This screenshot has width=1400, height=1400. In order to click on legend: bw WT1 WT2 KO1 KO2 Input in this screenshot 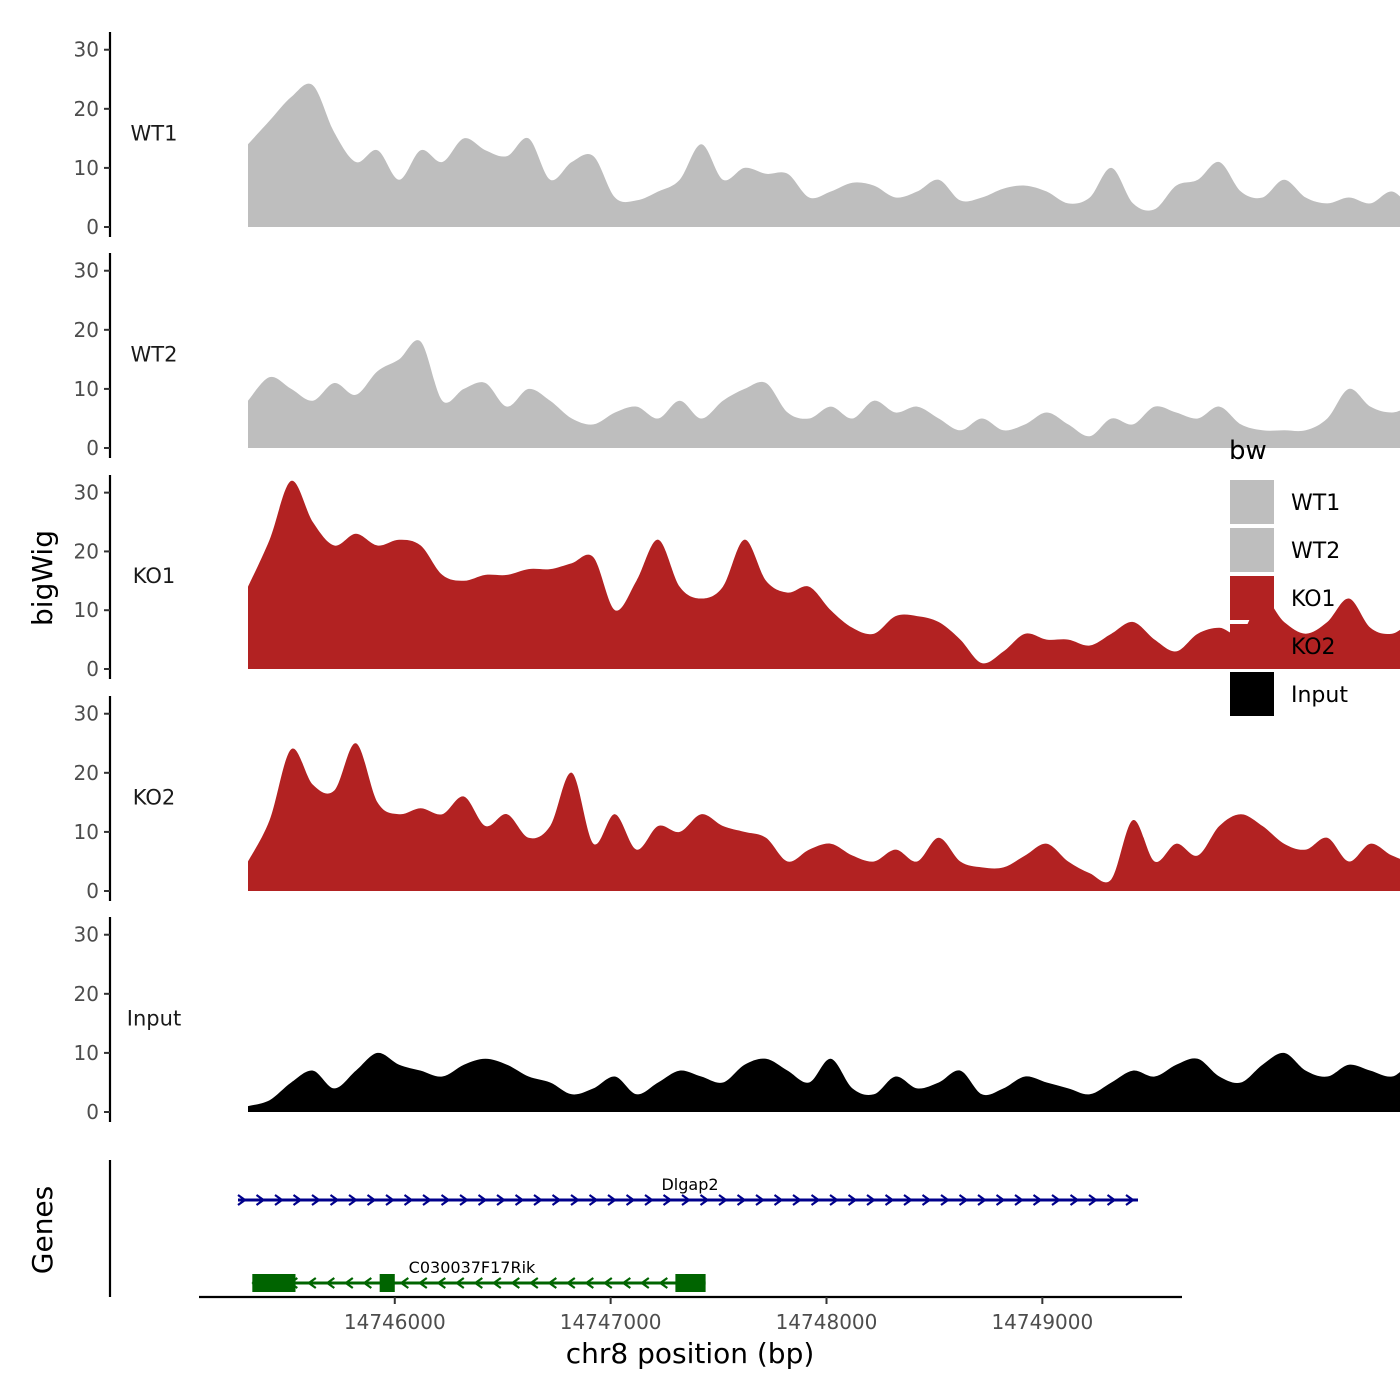, I will do `click(1288, 576)`.